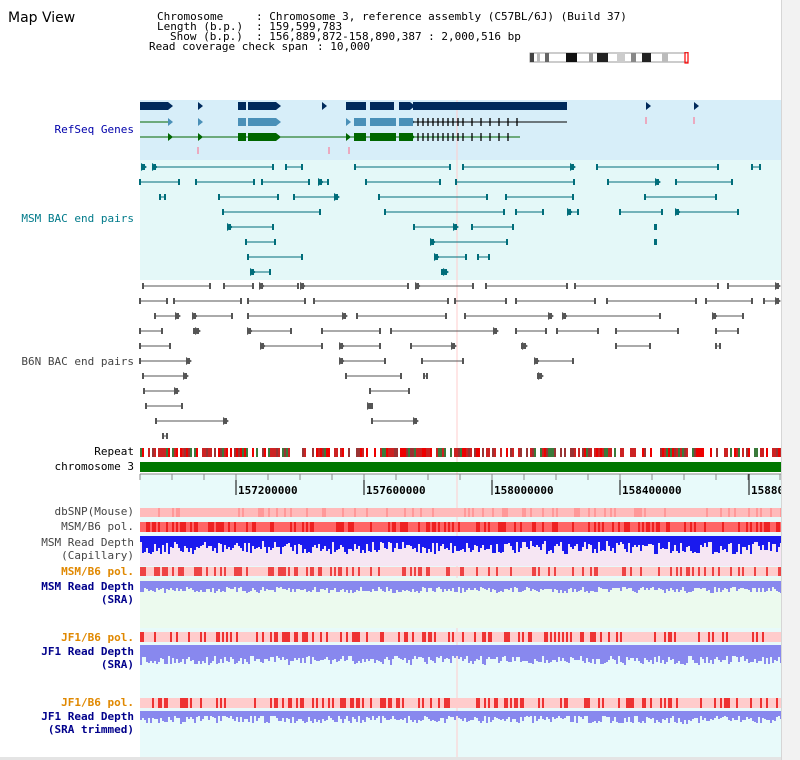 The width and height of the screenshot is (800, 760). What do you see at coordinates (390, 758) in the screenshot?
I see `horizontal-scrollbar` at bounding box center [390, 758].